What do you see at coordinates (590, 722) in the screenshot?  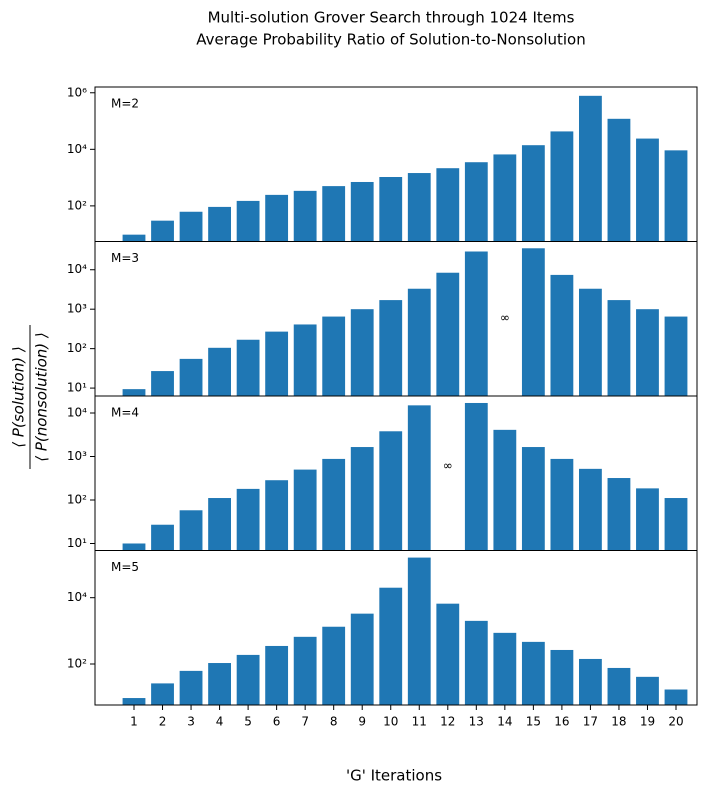 I see `x-tick-label: 17` at bounding box center [590, 722].